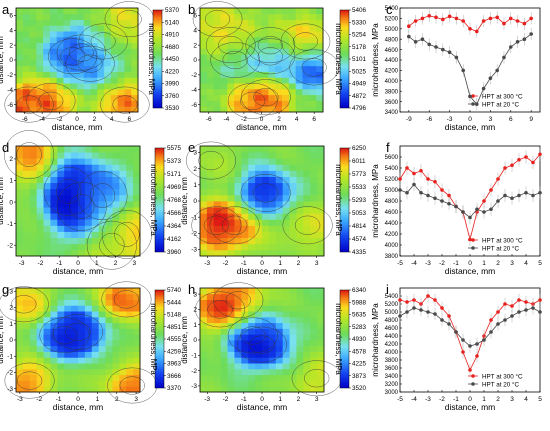 The image size is (550, 431). I want to click on x-tick-label: -6, so click(429, 119).